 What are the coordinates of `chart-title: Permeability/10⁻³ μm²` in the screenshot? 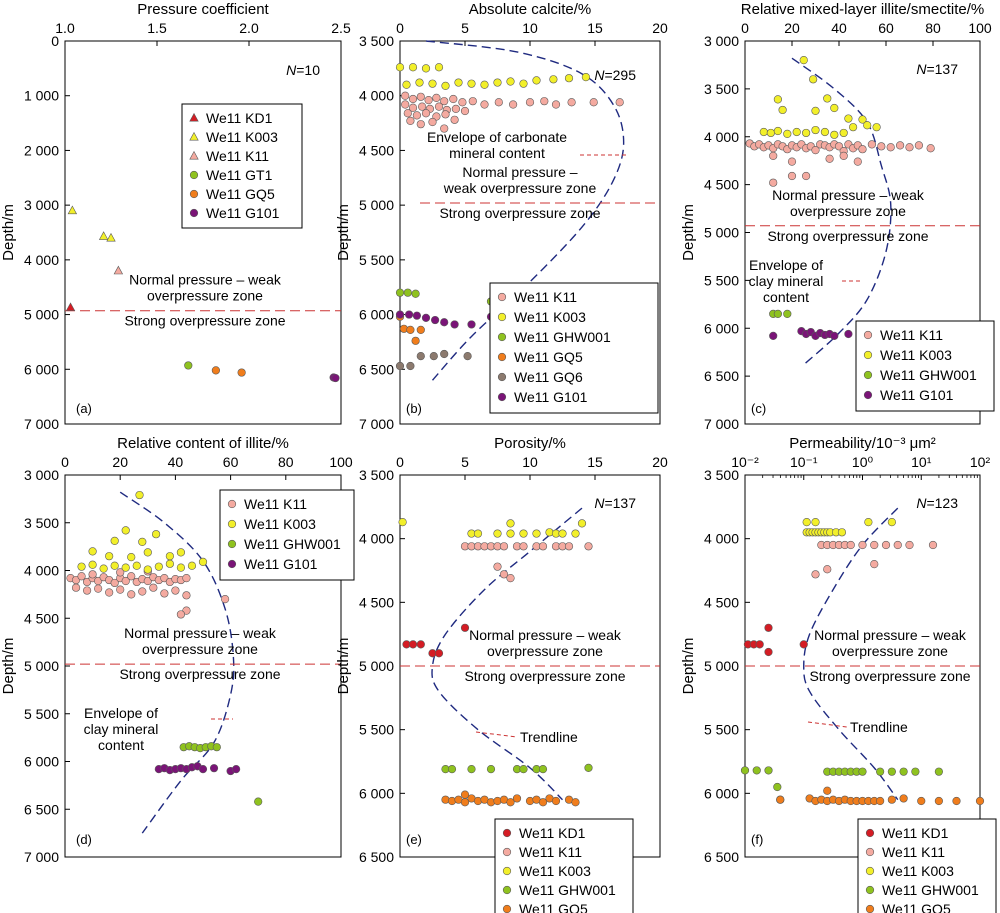 It's located at (862, 443).